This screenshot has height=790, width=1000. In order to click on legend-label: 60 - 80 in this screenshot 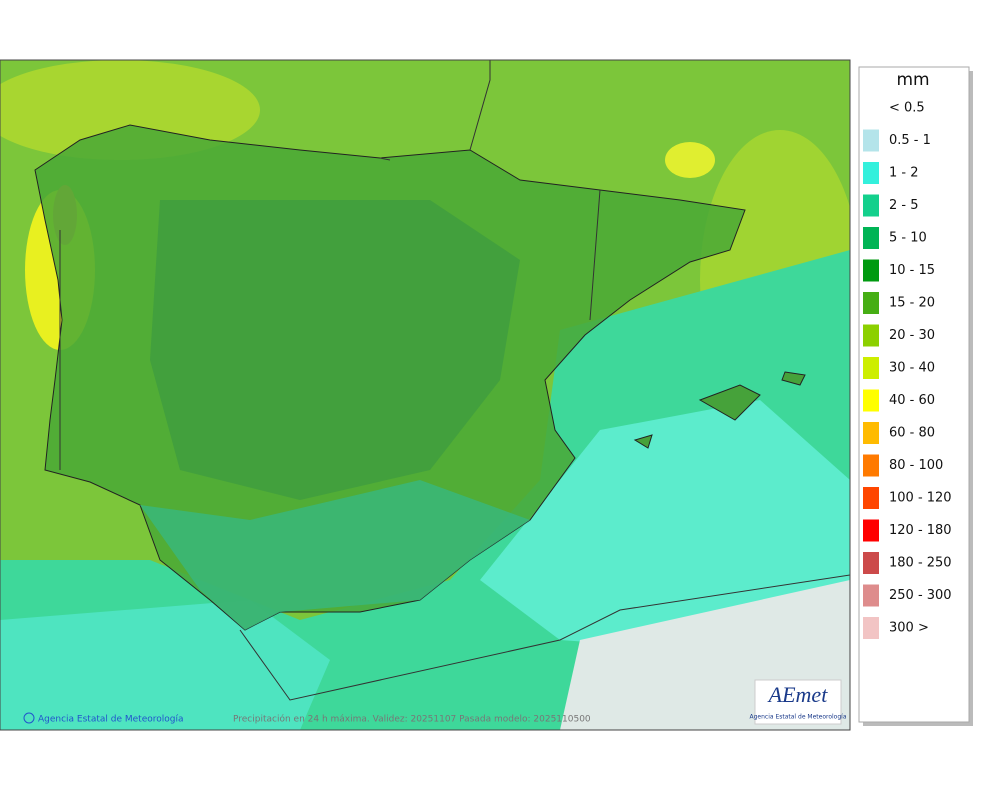, I will do `click(912, 433)`.